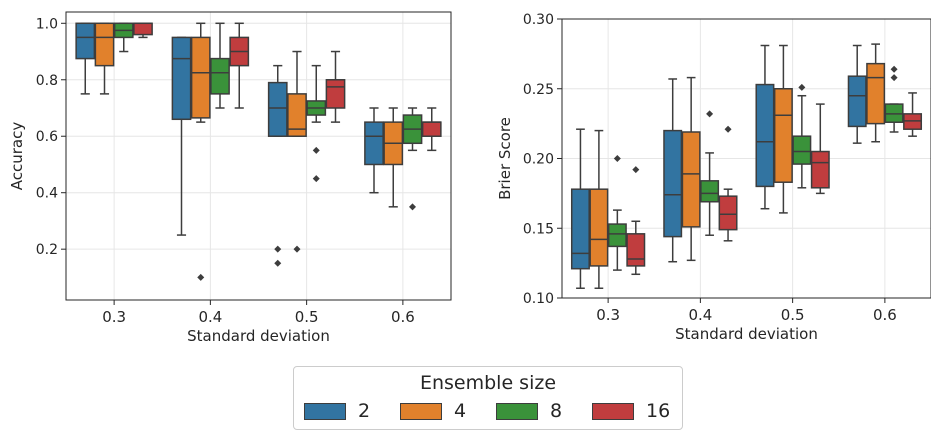  What do you see at coordinates (691, 179) in the screenshot?
I see `brier-box-s4-x0-4-iqr` at bounding box center [691, 179].